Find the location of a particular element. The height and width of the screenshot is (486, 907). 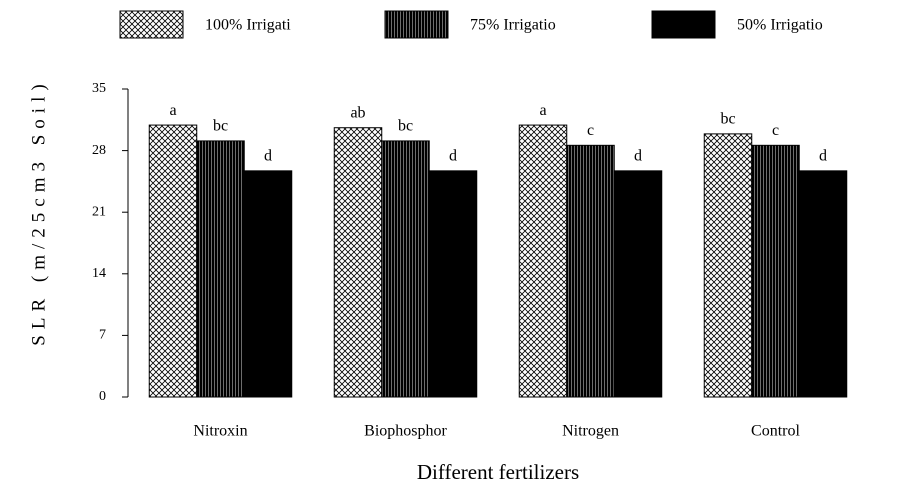

y-tick-label: 0 is located at coordinates (102, 396).